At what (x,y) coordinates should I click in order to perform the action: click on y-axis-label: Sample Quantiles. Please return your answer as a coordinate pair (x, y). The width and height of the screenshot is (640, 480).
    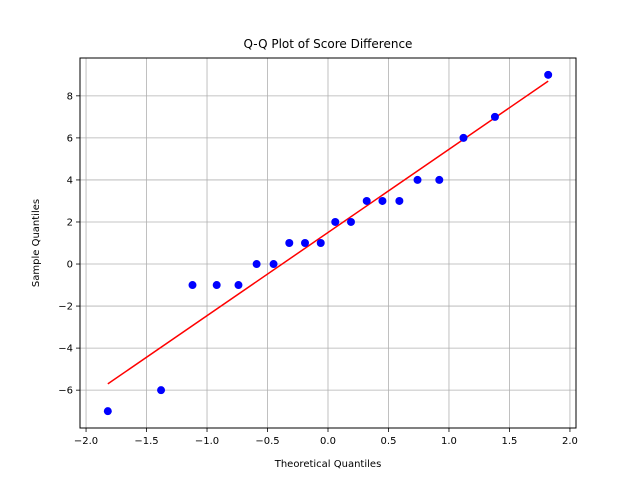
    Looking at the image, I should click on (36, 243).